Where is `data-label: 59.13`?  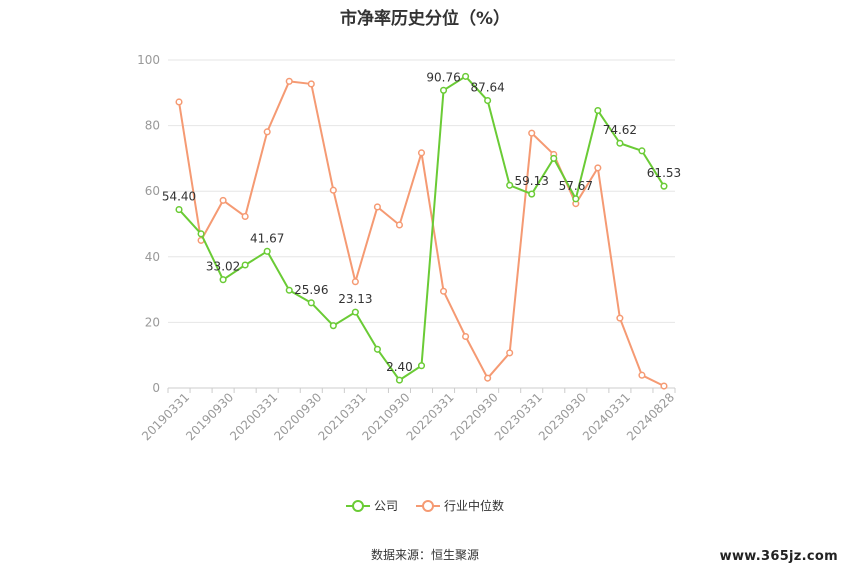 data-label: 59.13 is located at coordinates (532, 181).